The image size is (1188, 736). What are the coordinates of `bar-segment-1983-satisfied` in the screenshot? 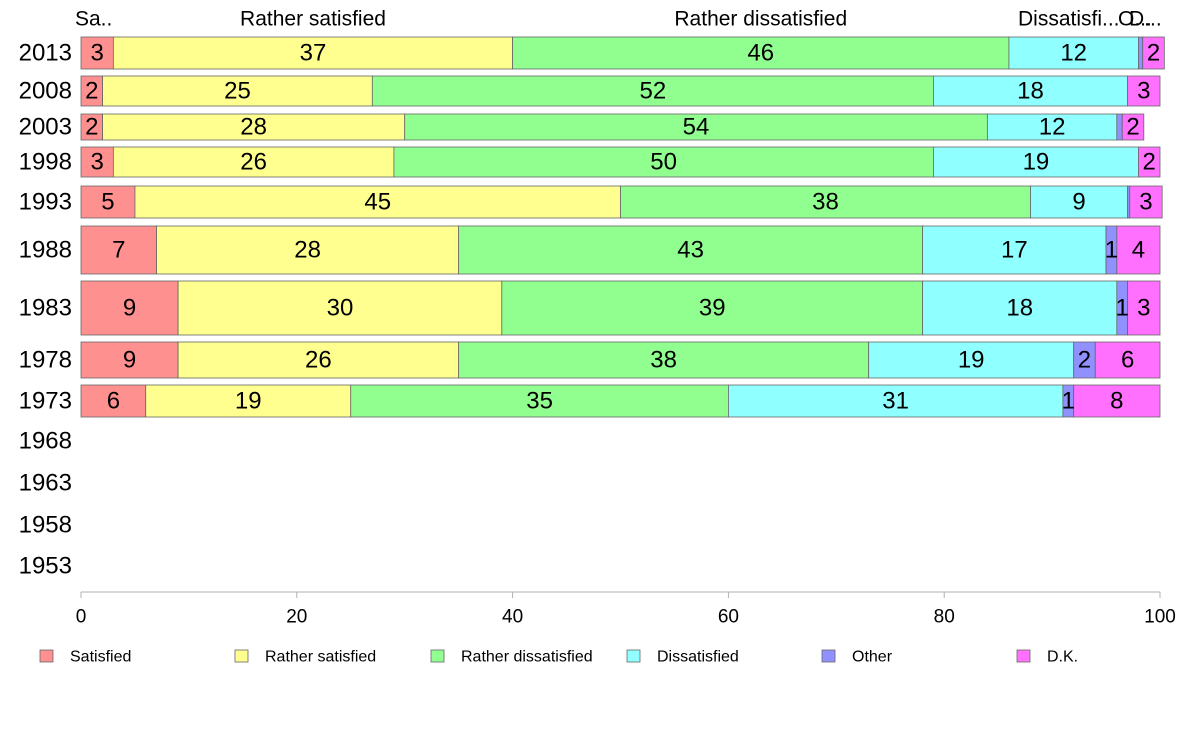 It's located at (129, 308).